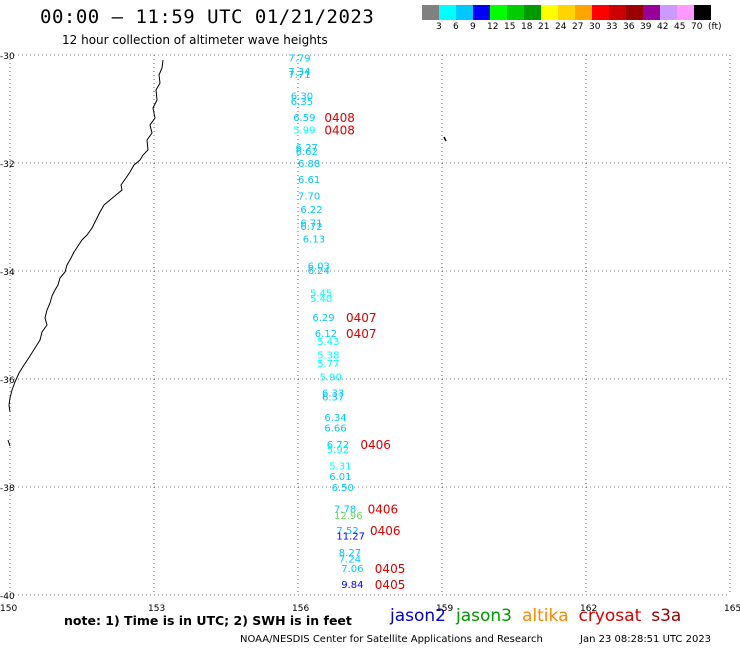  I want to click on swh-value-label: 6.88, so click(309, 164).